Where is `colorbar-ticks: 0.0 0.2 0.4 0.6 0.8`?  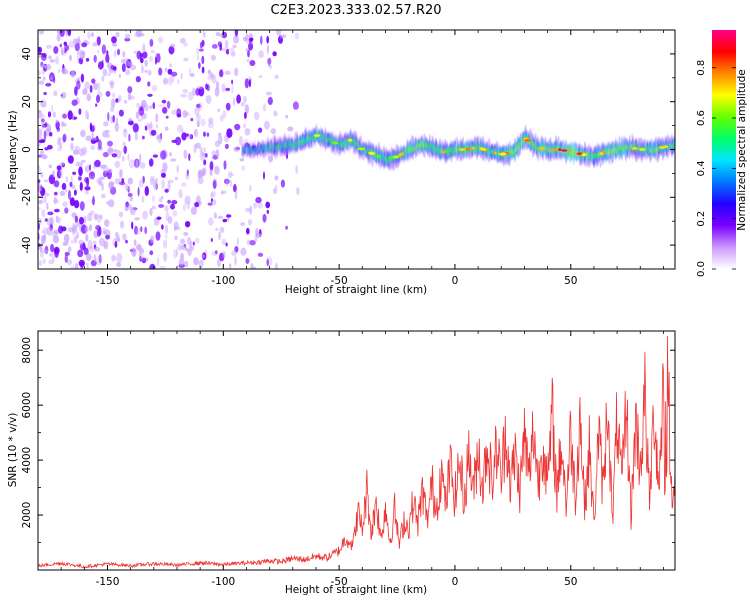 colorbar-ticks: 0.0 0.2 0.4 0.6 0.8 is located at coordinates (716, 168).